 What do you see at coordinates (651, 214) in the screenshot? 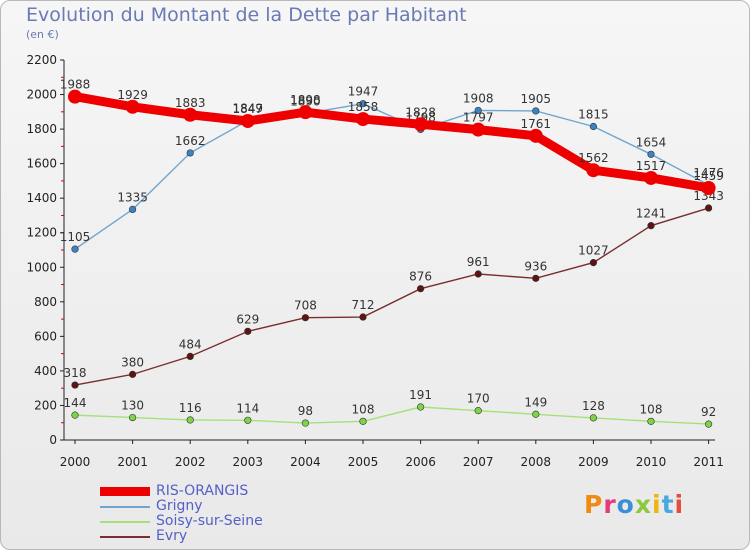
I see `data-label-evry: 1241` at bounding box center [651, 214].